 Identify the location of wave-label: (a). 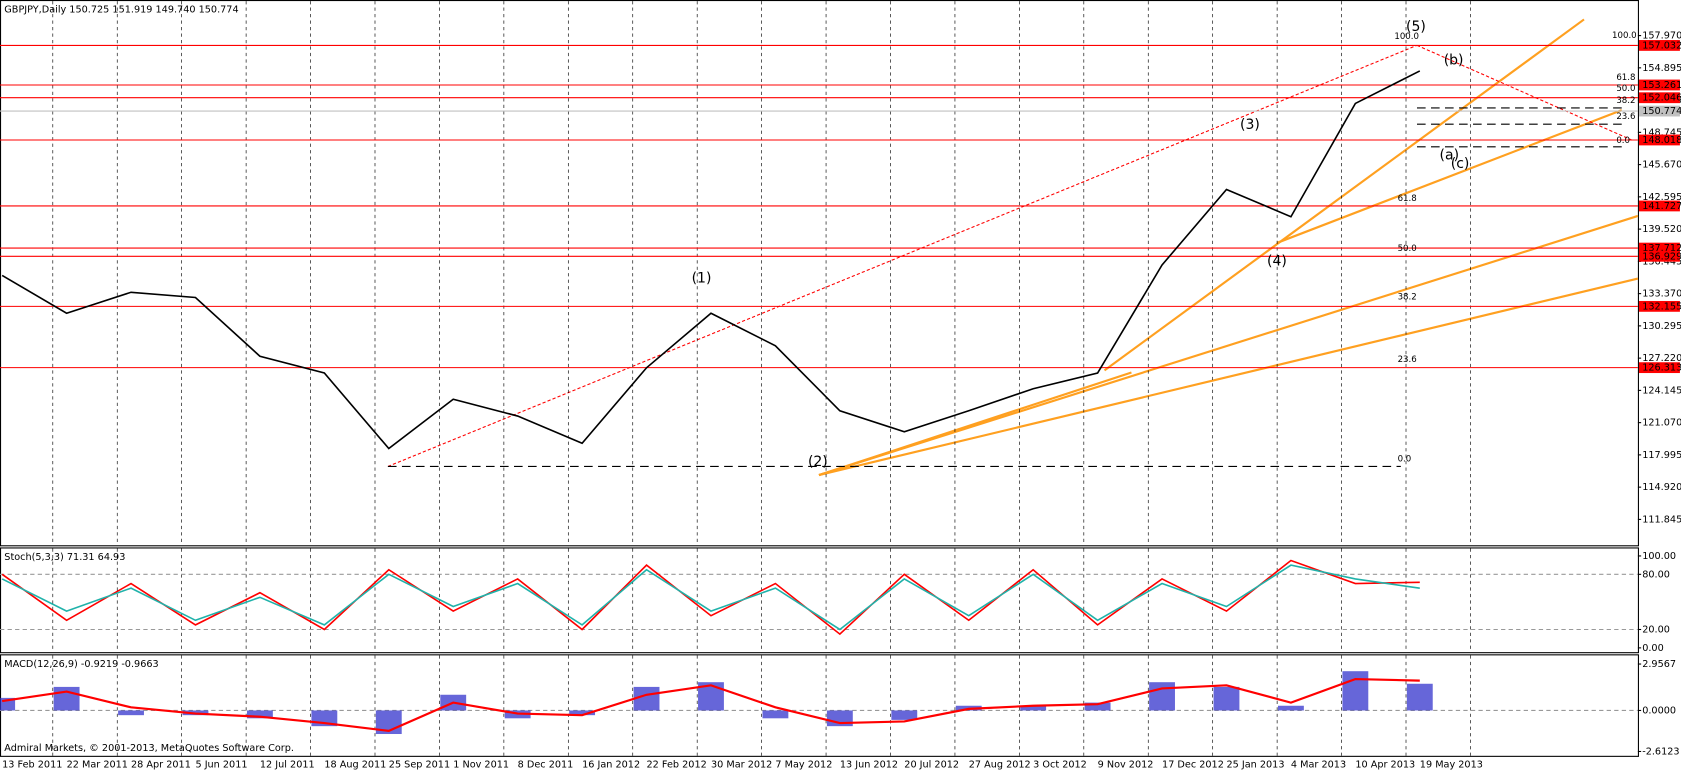
(1450, 155).